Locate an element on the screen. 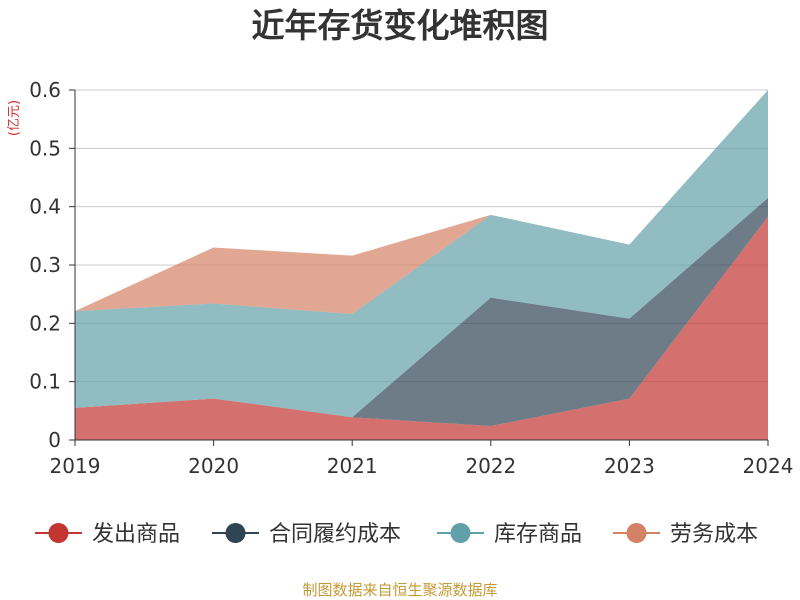 This screenshot has height=600, width=800. legend-item: 库存商品 is located at coordinates (509, 534).